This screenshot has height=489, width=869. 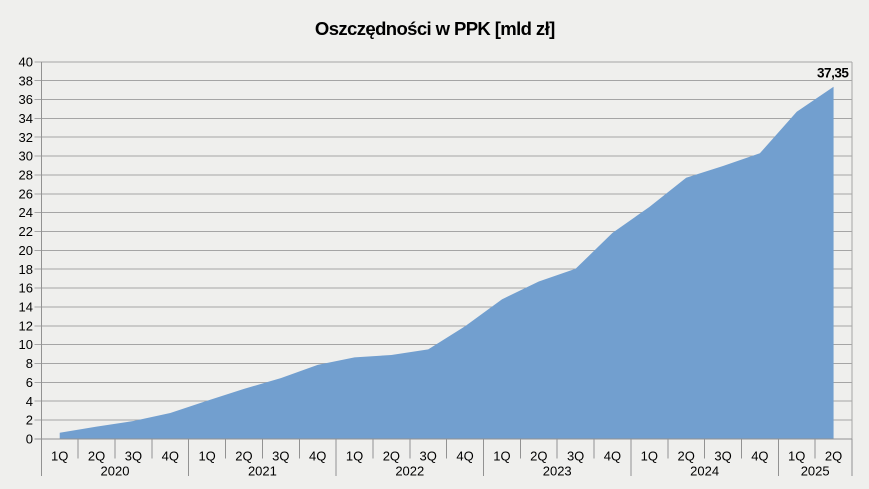 What do you see at coordinates (26, 193) in the screenshot?
I see `svg-text: 26` at bounding box center [26, 193].